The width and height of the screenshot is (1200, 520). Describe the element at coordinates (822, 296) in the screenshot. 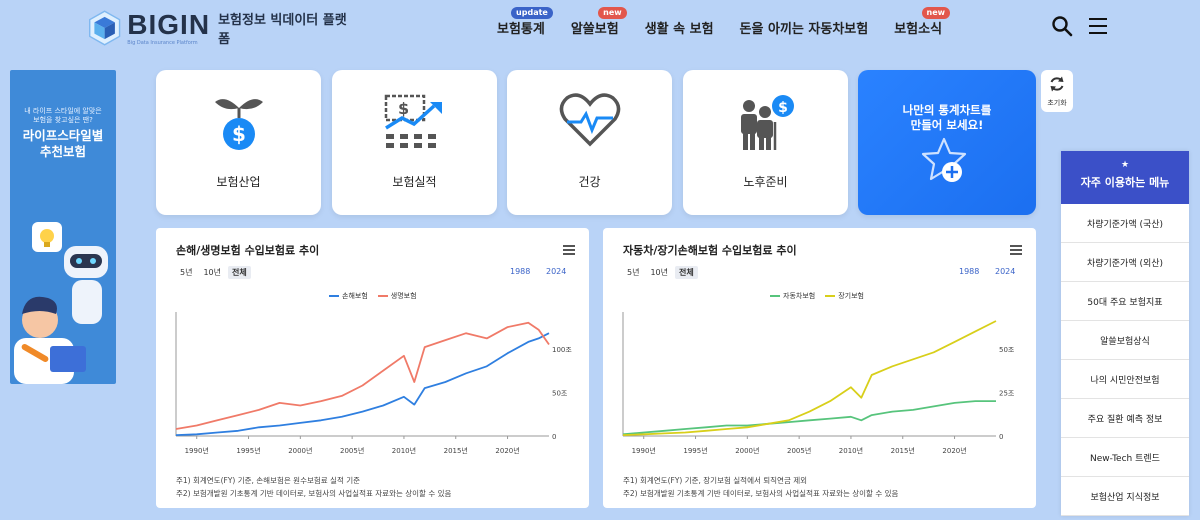

I see `chart-legend: 자동차보험 장기보험` at that location.